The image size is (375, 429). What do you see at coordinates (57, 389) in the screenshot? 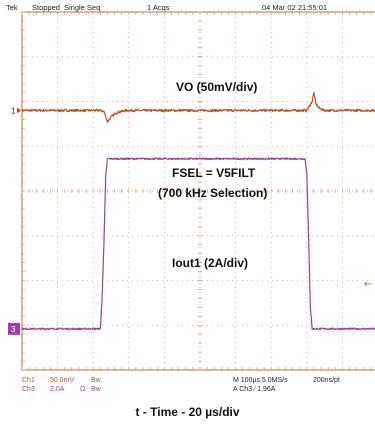
I see `ch3-scale: 2.0A` at bounding box center [57, 389].